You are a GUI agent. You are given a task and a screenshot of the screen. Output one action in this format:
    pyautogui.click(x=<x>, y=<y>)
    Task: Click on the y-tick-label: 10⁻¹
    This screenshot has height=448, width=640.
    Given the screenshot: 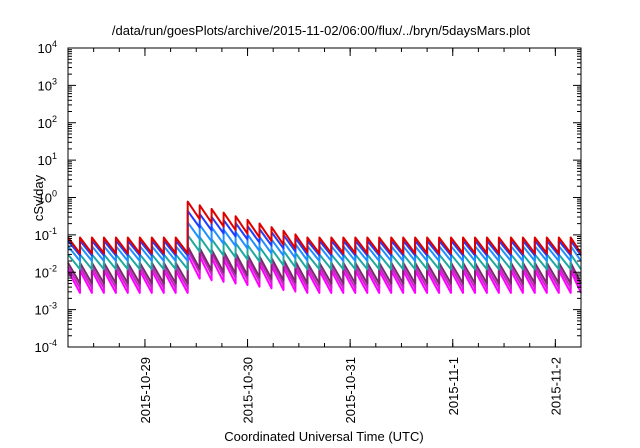 What is the action you would take?
    pyautogui.click(x=46, y=234)
    